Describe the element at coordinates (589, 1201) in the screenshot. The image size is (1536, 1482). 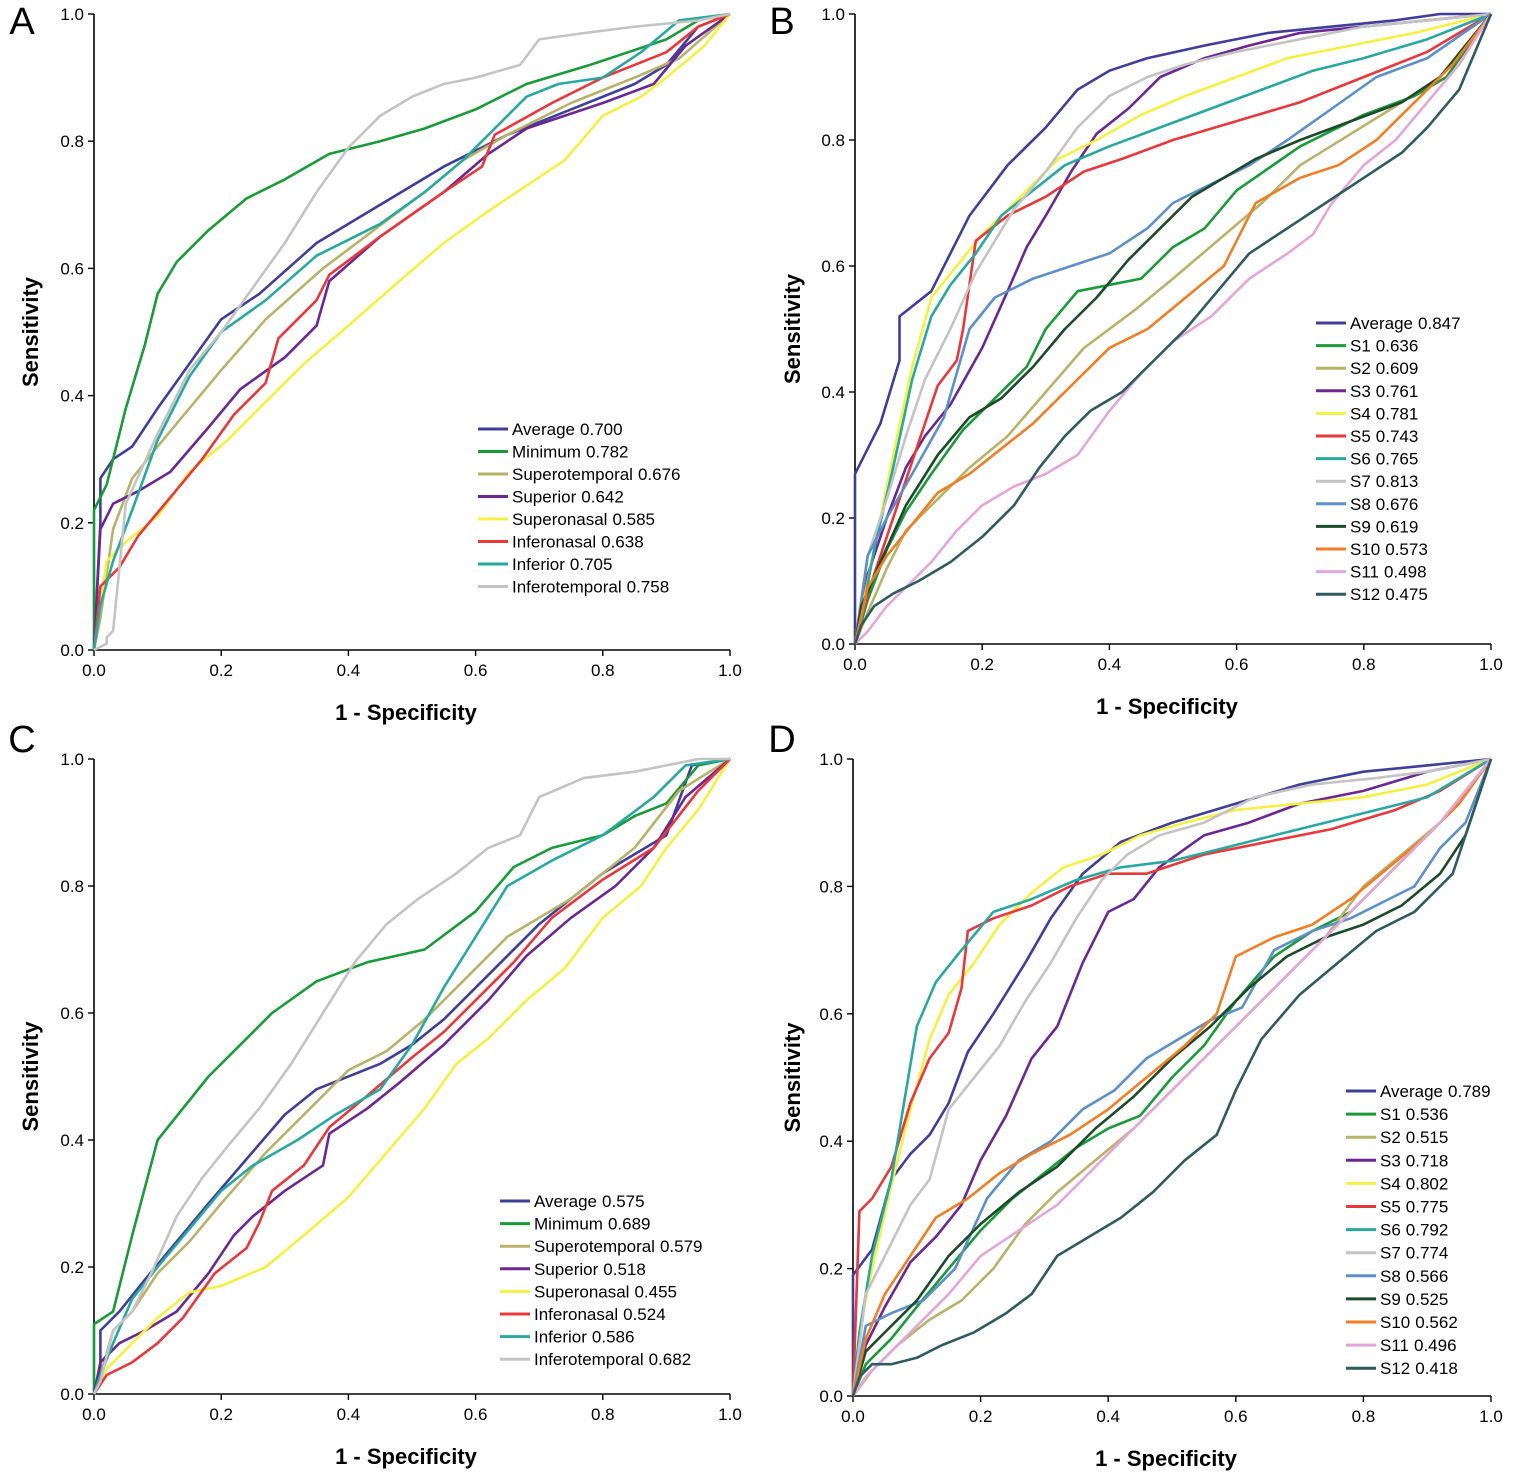
I see `legend-label-average: Average 0.575` at that location.